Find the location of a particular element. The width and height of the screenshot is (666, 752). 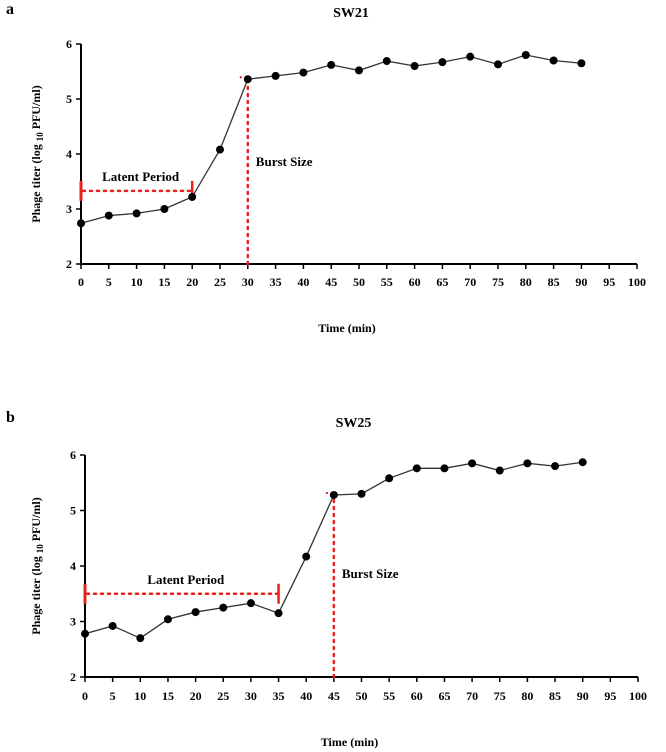

latent-period-label: Latent Period is located at coordinates (141, 176).